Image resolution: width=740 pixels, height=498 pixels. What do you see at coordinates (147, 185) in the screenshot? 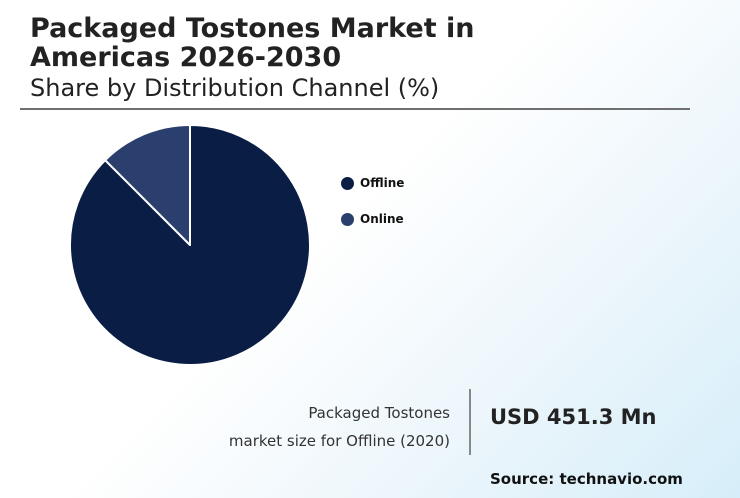
I see `pie-slice-online` at bounding box center [147, 185].